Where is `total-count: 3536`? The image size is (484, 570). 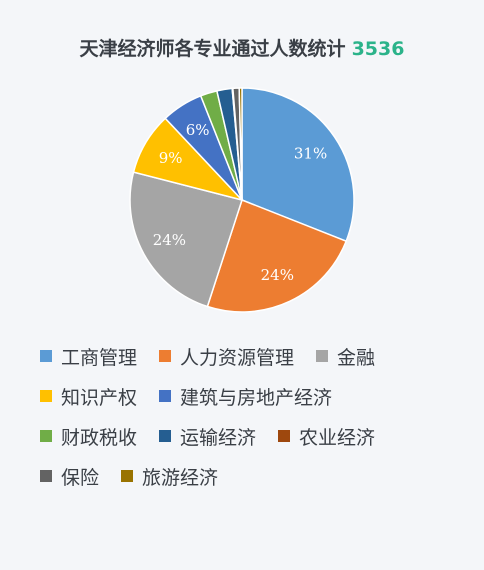
total-count: 3536 is located at coordinates (378, 49).